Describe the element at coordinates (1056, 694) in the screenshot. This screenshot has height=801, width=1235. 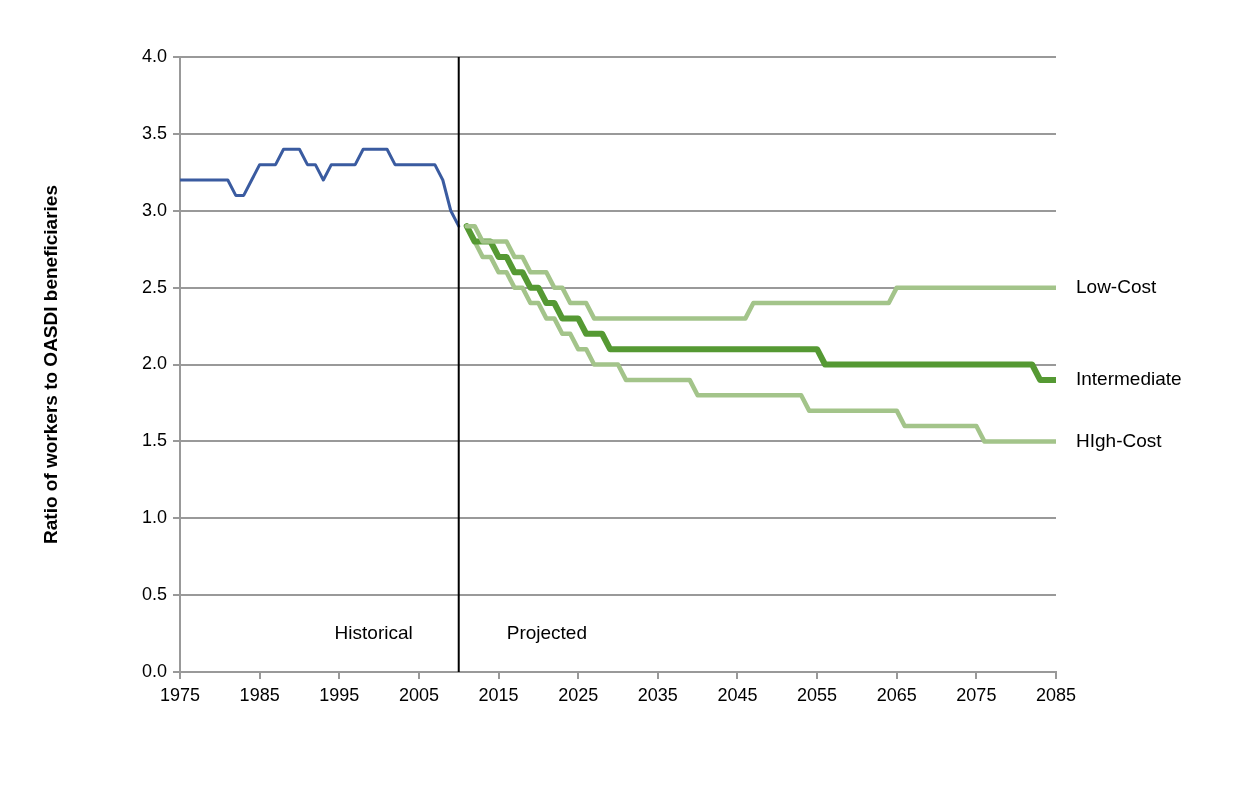
I see `x-tick-label: 2085` at that location.